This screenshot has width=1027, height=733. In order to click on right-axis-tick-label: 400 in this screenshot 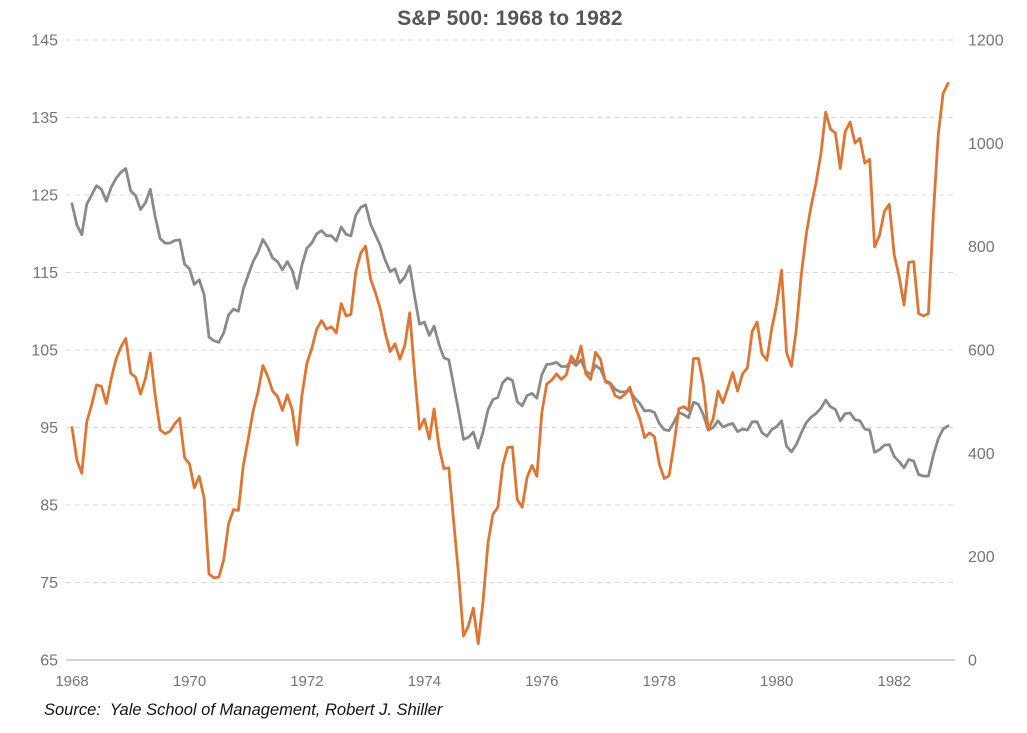, I will do `click(981, 454)`.